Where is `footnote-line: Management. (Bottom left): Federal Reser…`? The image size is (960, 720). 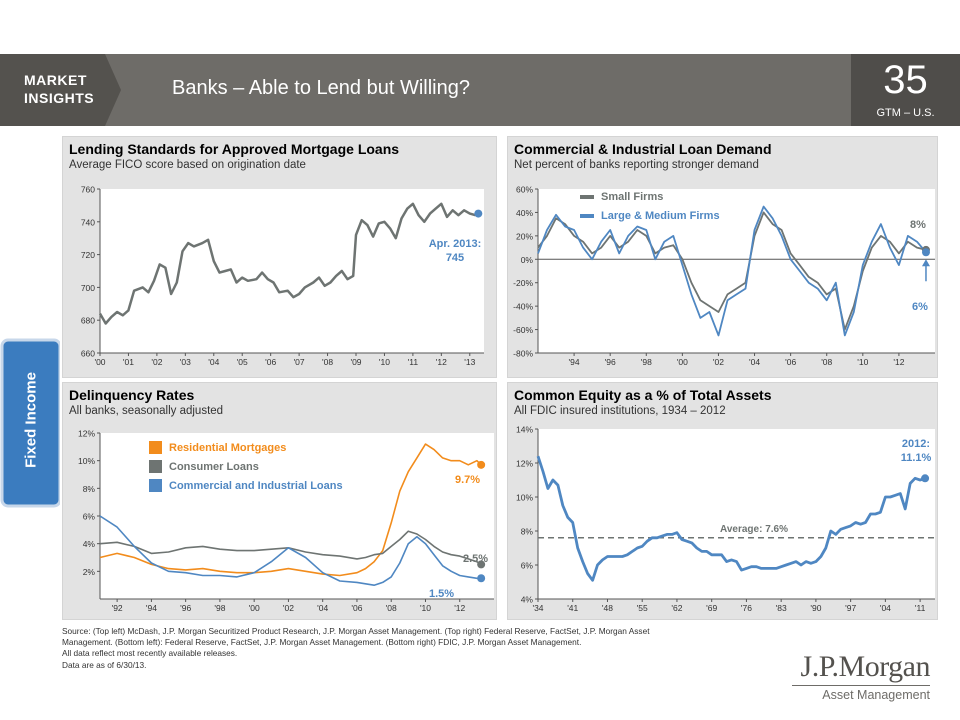 footnote-line: Management. (Bottom left): Federal Reser… is located at coordinates (322, 642).